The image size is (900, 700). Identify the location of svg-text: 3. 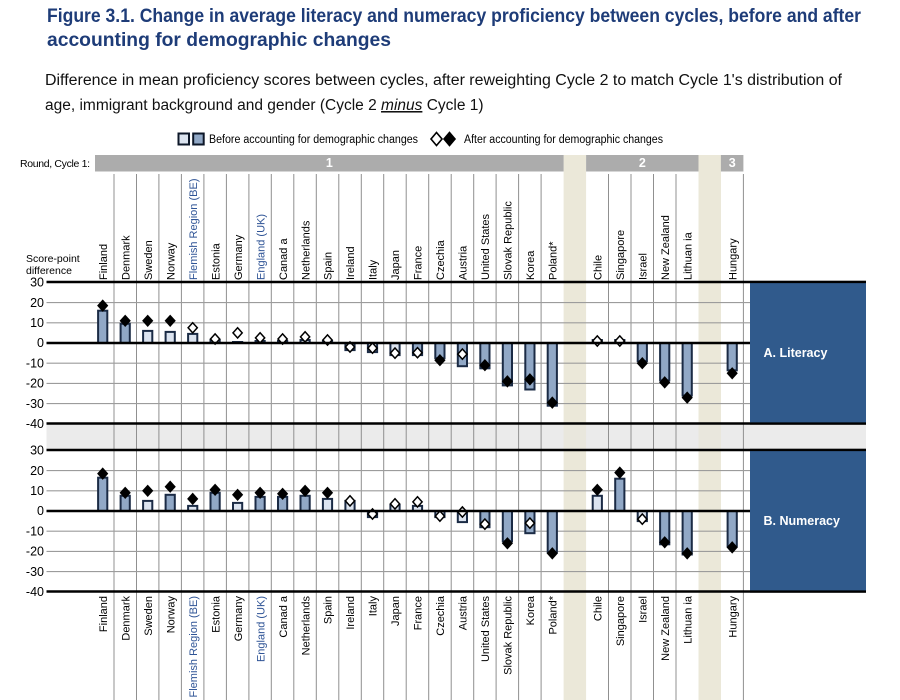
(732, 163).